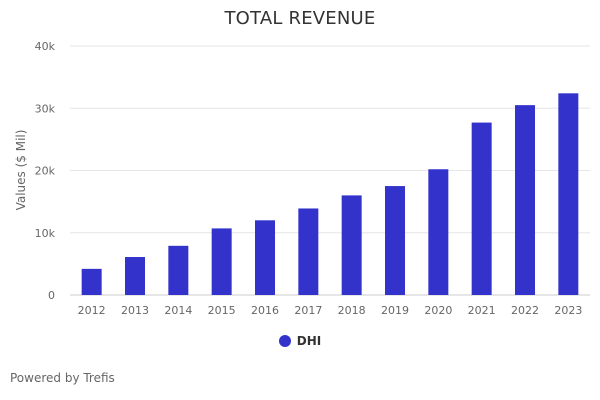 Image resolution: width=600 pixels, height=400 pixels. I want to click on y-tick-label: 20k, so click(45, 171).